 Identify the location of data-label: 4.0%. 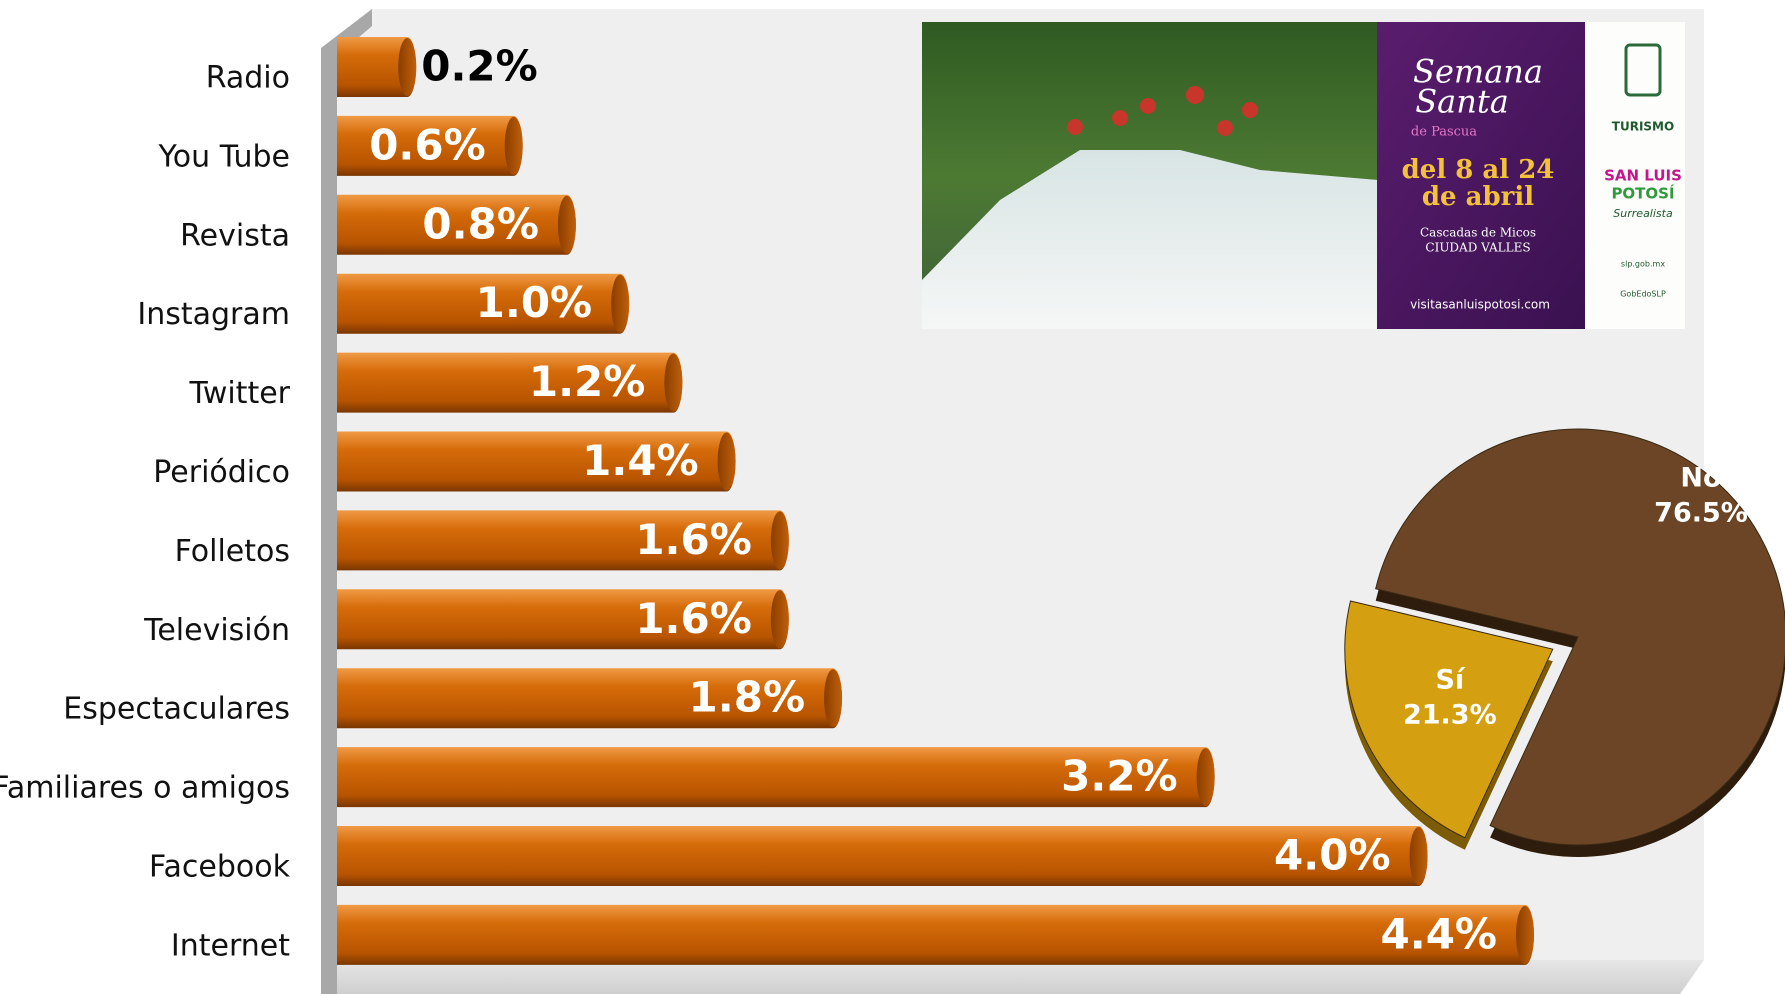
(1332, 855).